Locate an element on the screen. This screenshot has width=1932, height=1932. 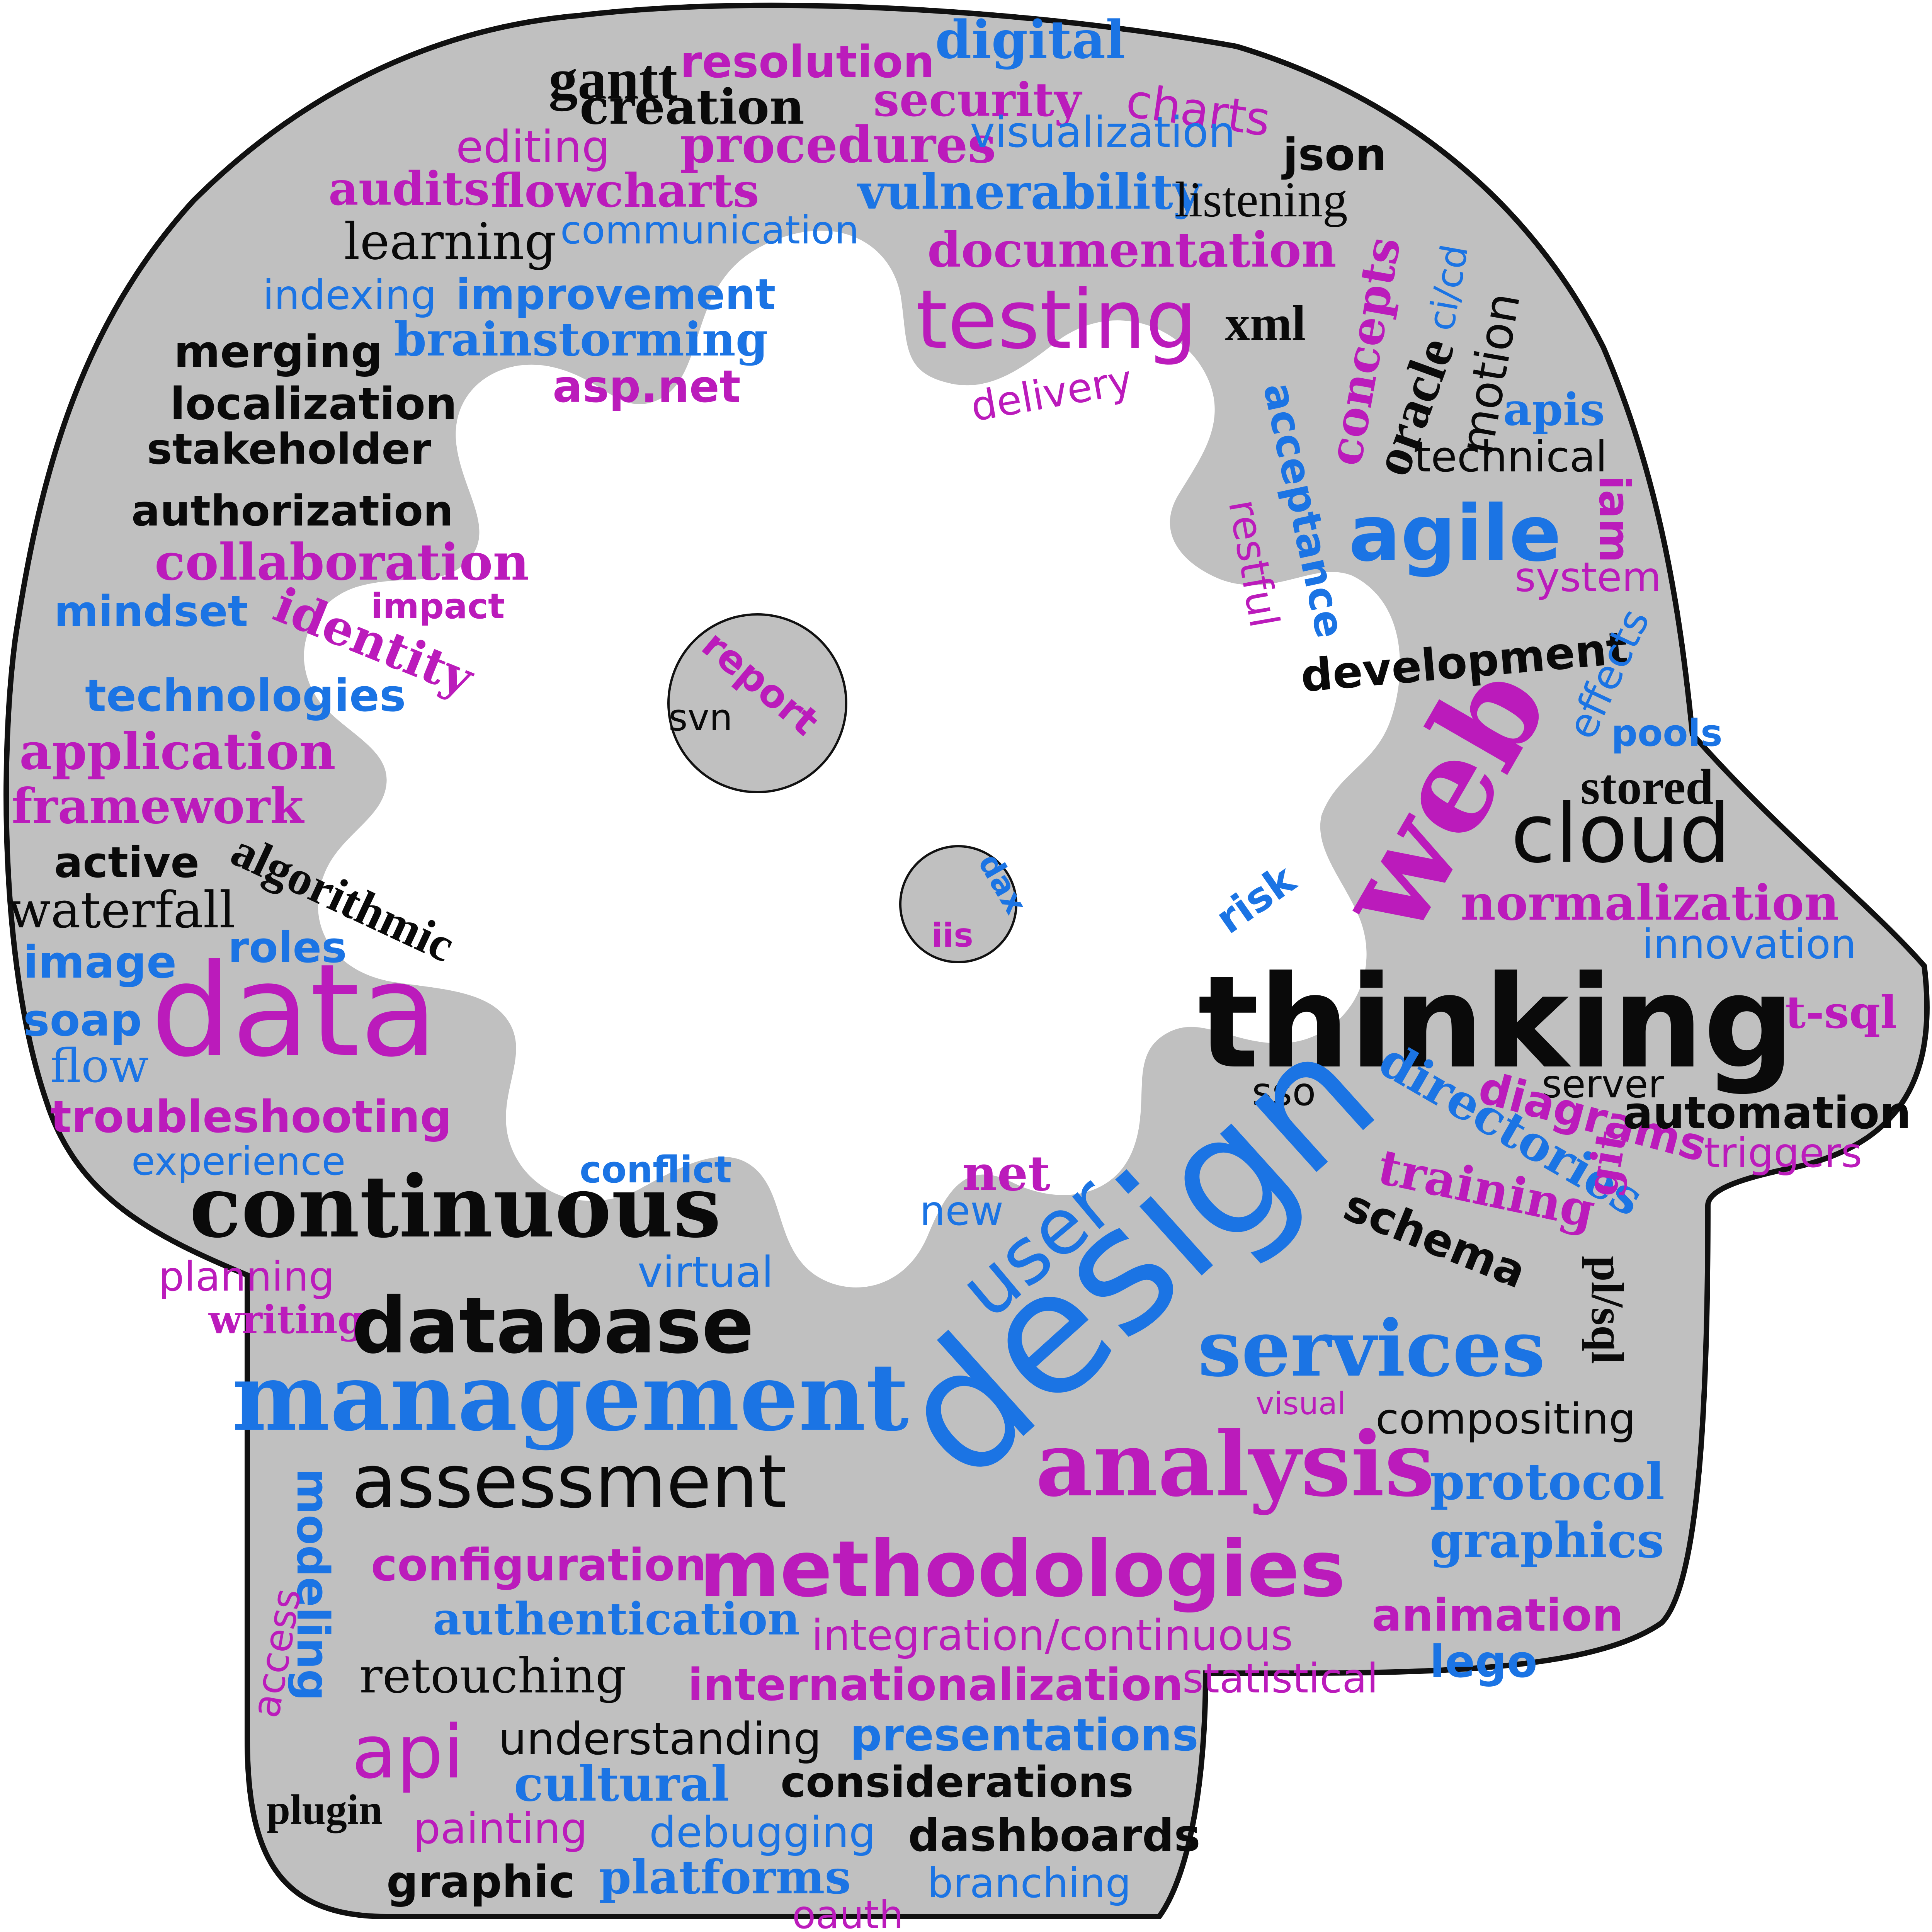
word: statistical is located at coordinates (1280, 1679).